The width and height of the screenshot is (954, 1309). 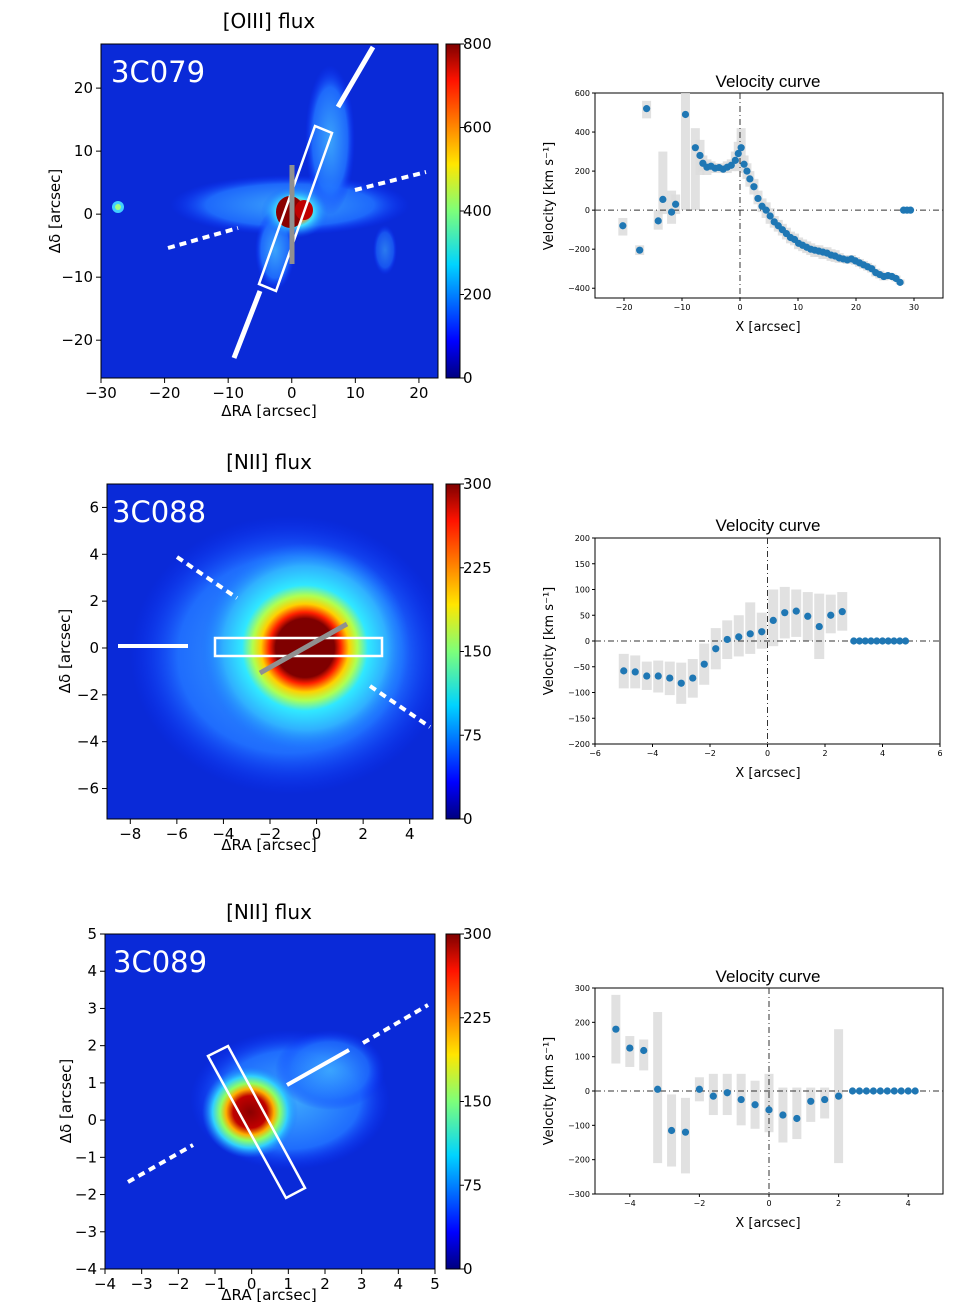 I want to click on map-axes: −30 −20 −10 0 10 20 −20 −10 0 10 20, so click(x=244, y=240).